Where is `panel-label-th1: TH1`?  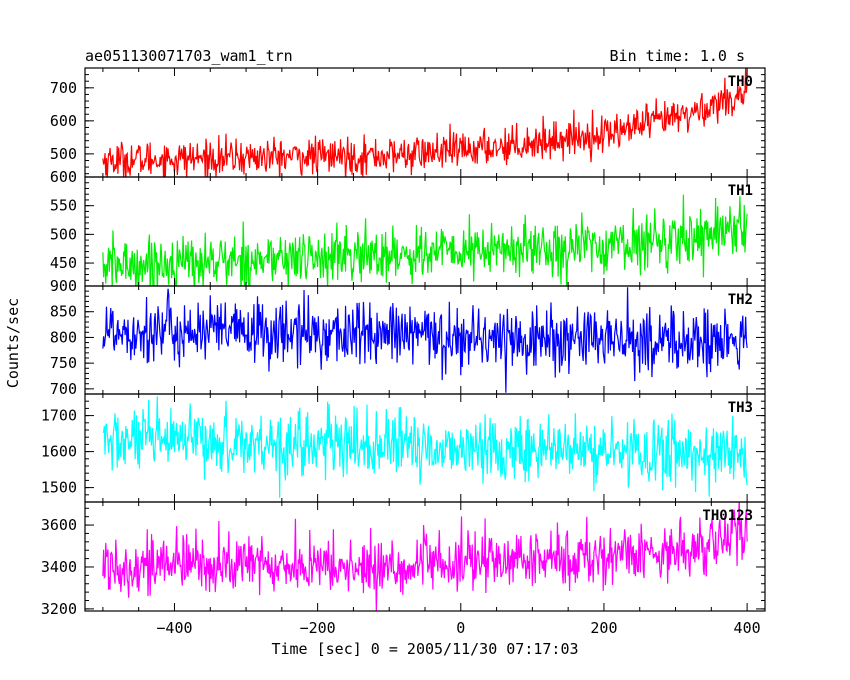
panel-label-th1: TH1 is located at coordinates (740, 191).